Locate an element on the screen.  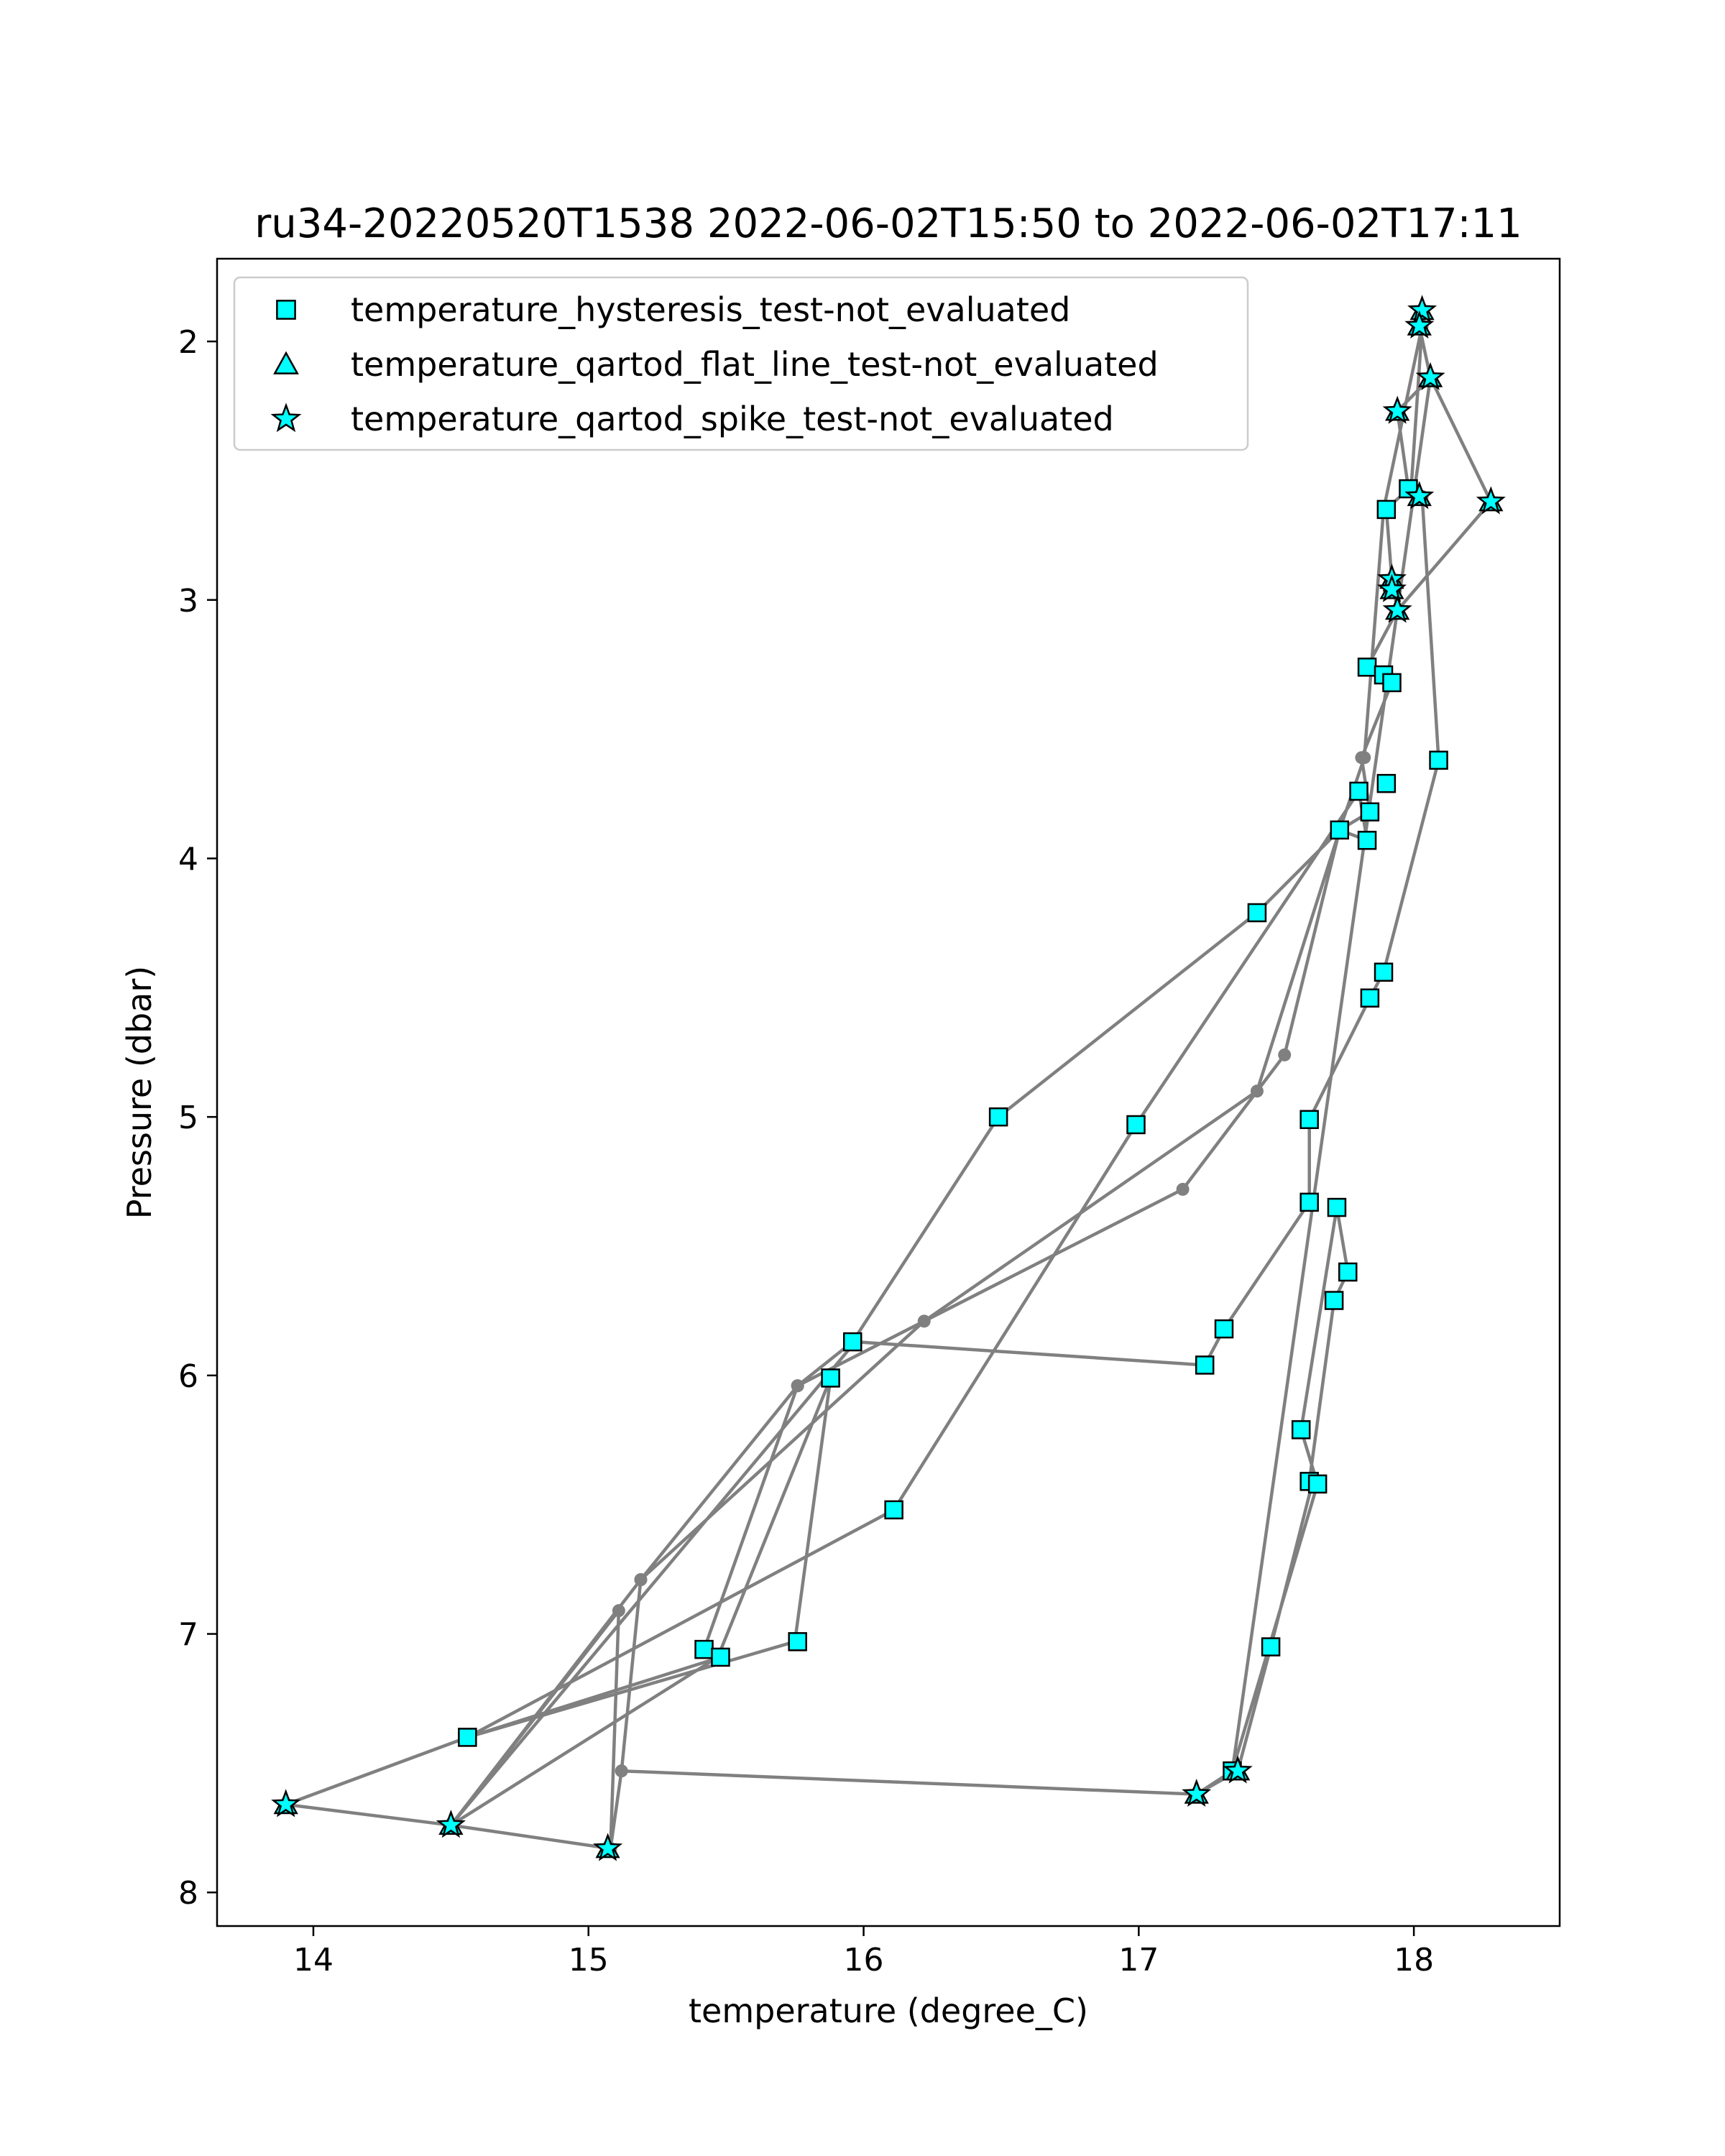
legend-box is located at coordinates (741, 363).